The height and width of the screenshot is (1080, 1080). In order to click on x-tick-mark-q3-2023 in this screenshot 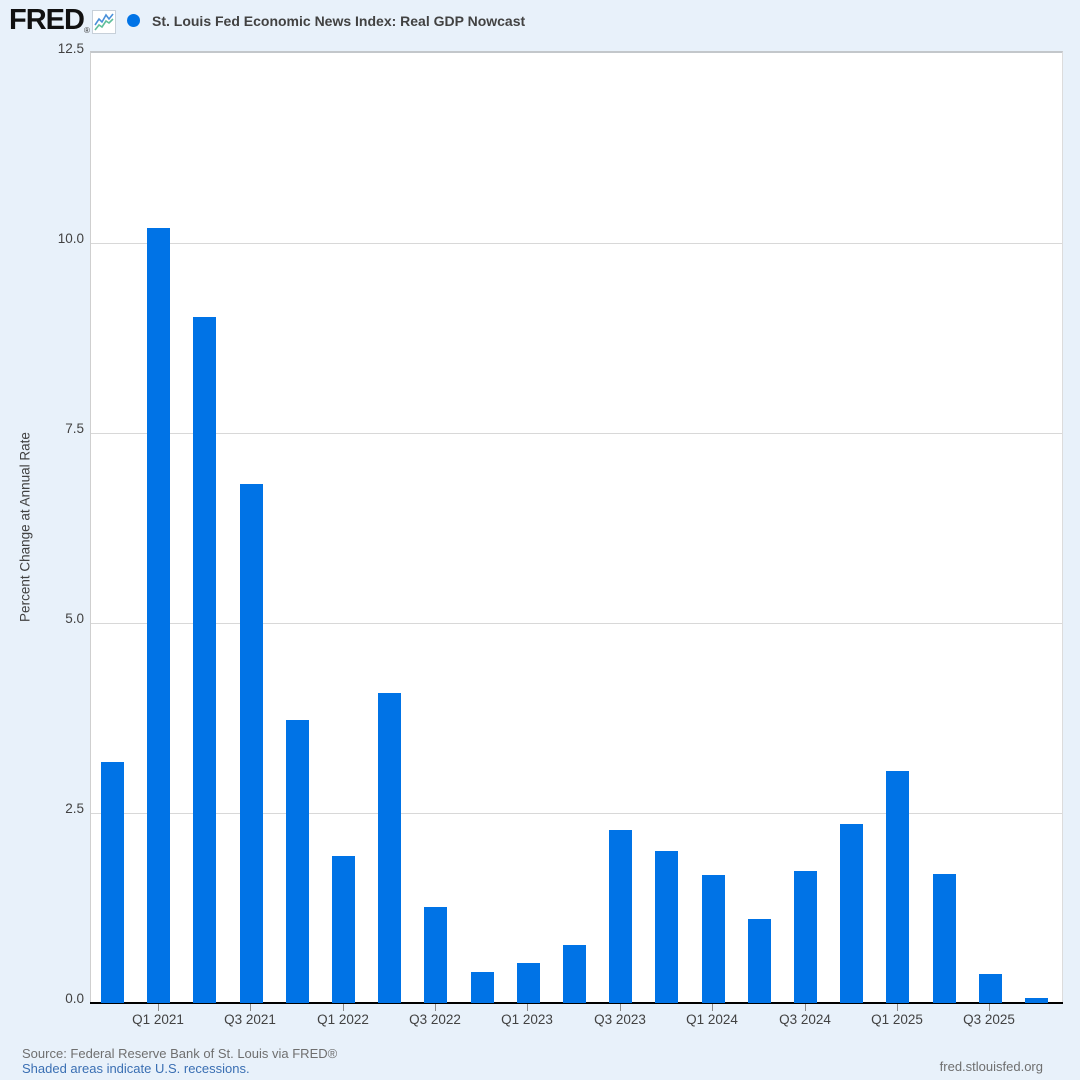, I will do `click(620, 1007)`.